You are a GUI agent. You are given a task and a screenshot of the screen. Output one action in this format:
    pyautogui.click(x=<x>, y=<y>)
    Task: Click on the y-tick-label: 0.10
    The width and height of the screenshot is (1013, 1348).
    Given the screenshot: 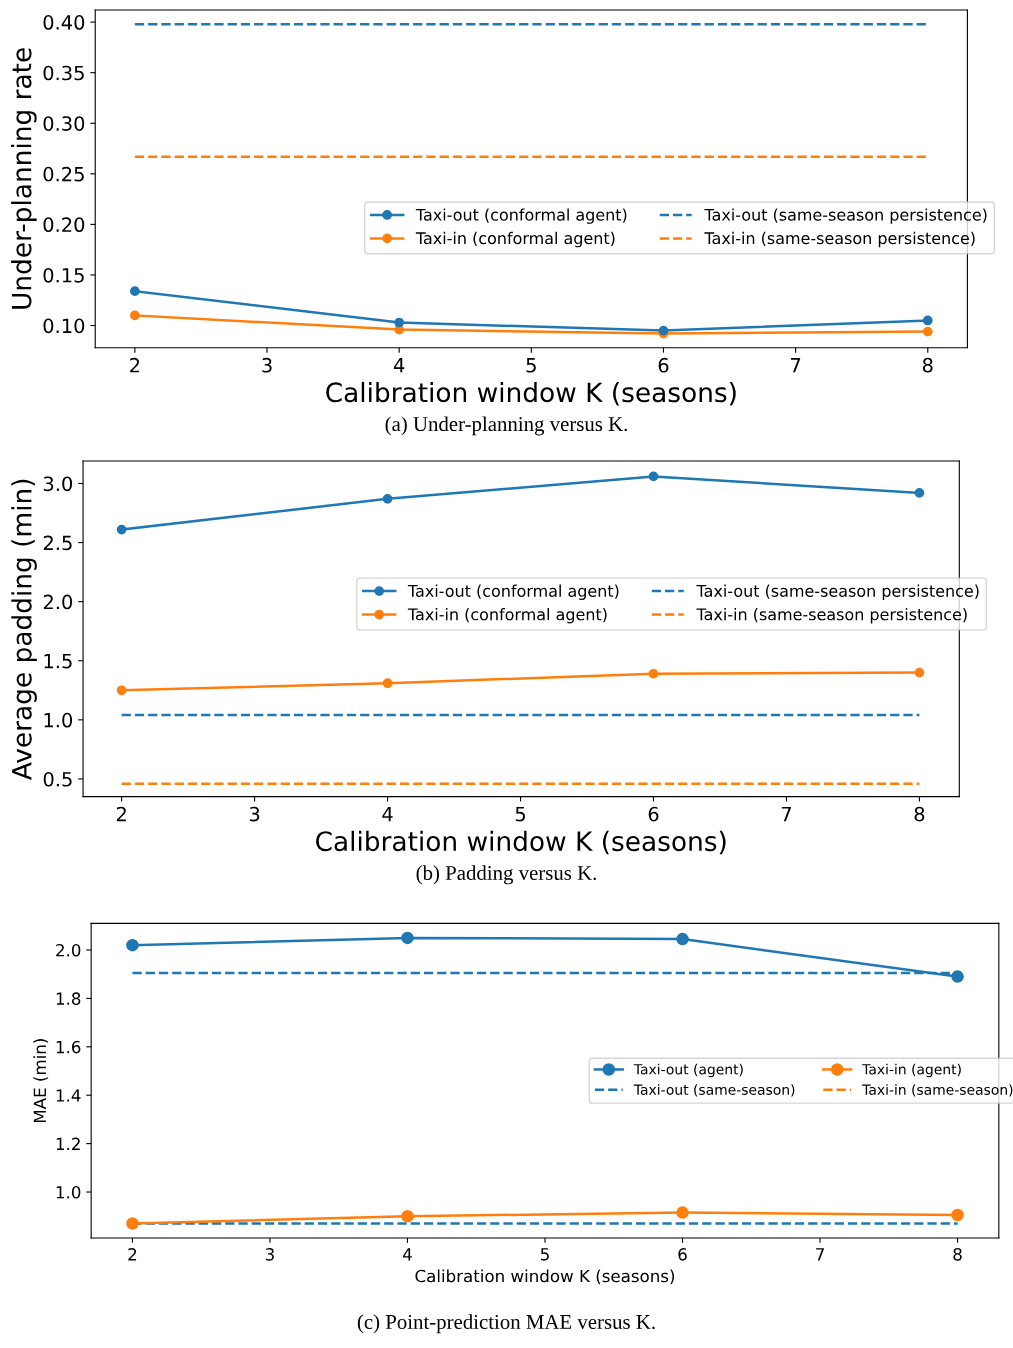 What is the action you would take?
    pyautogui.click(x=64, y=326)
    